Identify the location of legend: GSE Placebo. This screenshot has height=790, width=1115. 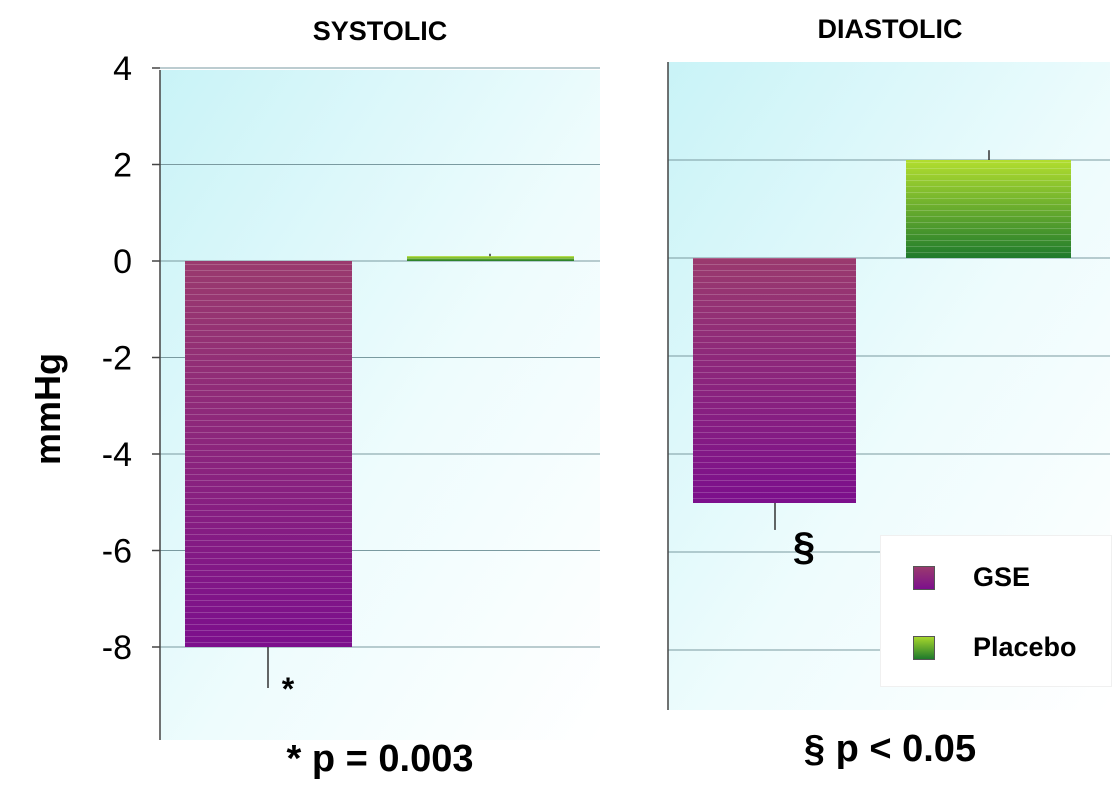
(996, 611).